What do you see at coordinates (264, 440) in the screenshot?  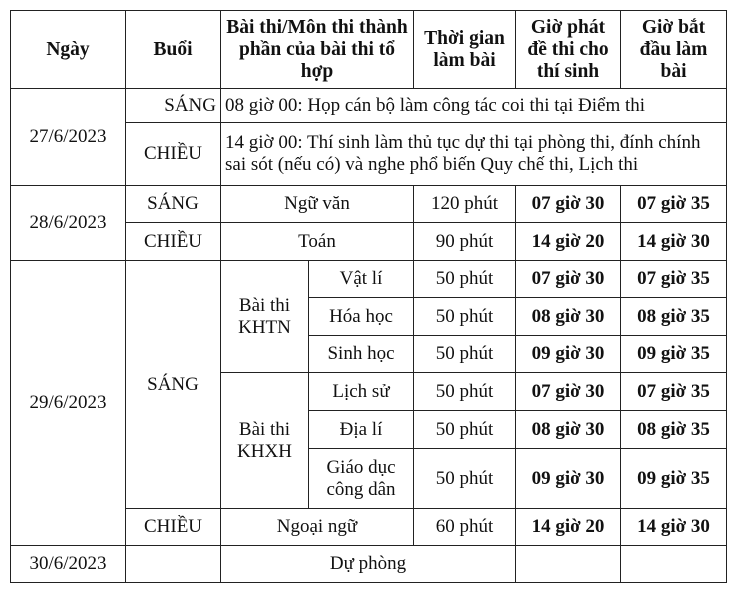 I see `group-cell-khxh: Bài thi KHXH` at bounding box center [264, 440].